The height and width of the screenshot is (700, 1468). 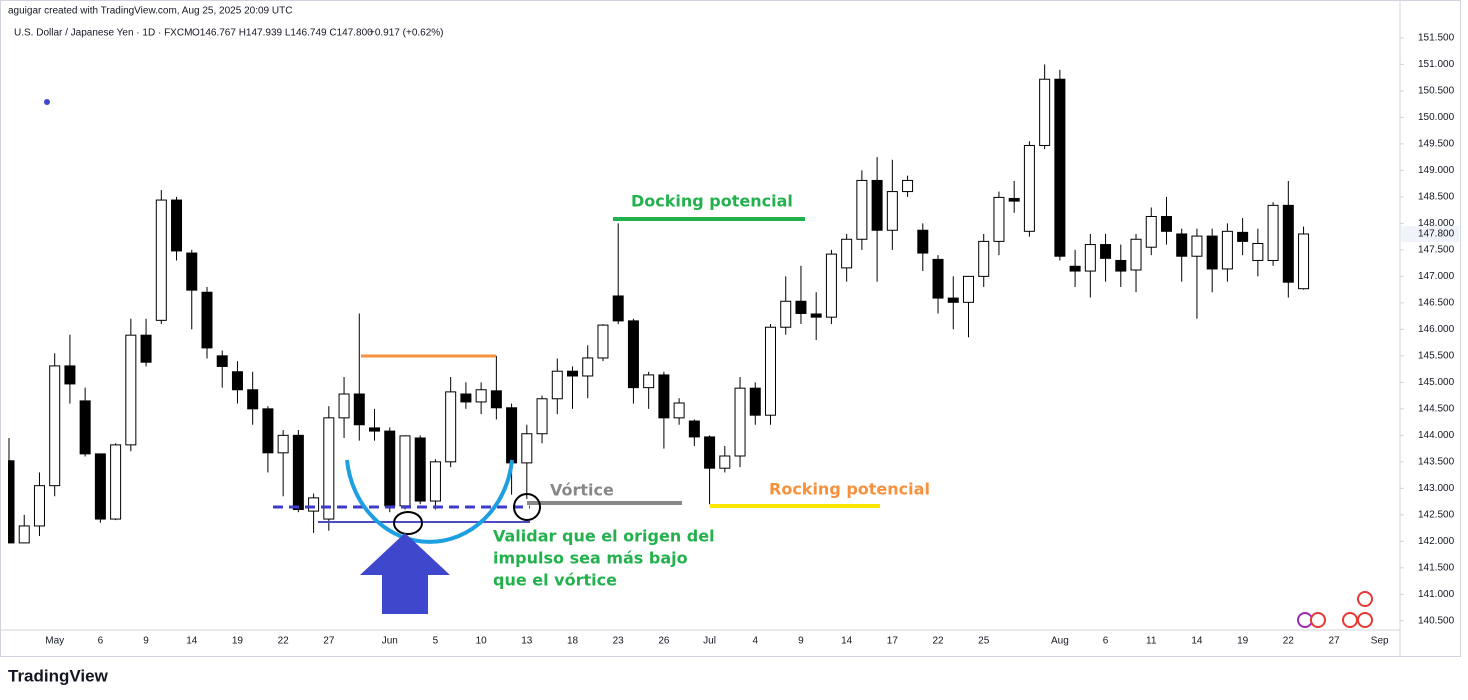 I want to click on y-tick-label: 141.500, so click(x=1436, y=567).